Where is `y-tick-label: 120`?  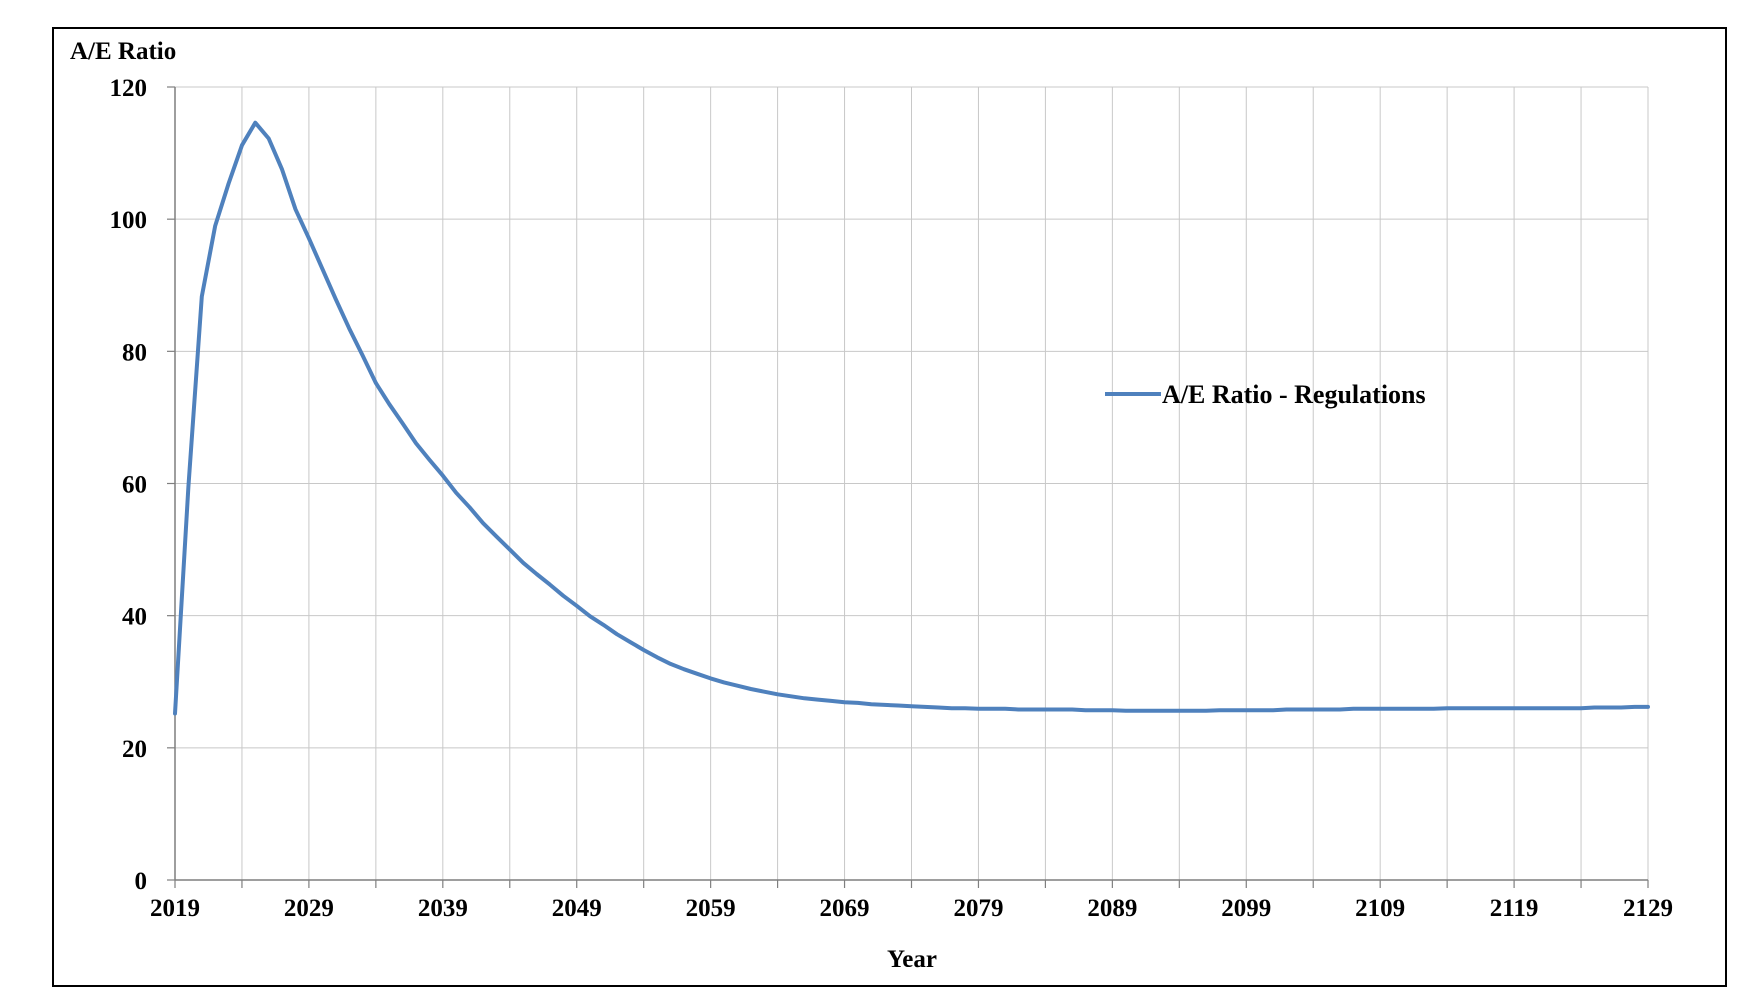 y-tick-label: 120 is located at coordinates (129, 88).